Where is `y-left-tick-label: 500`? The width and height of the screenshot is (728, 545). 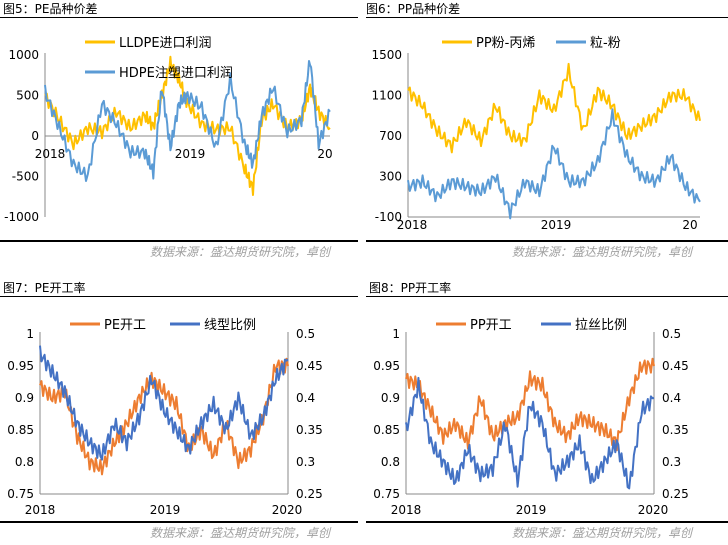 y-left-tick-label: 500 is located at coordinates (27, 96).